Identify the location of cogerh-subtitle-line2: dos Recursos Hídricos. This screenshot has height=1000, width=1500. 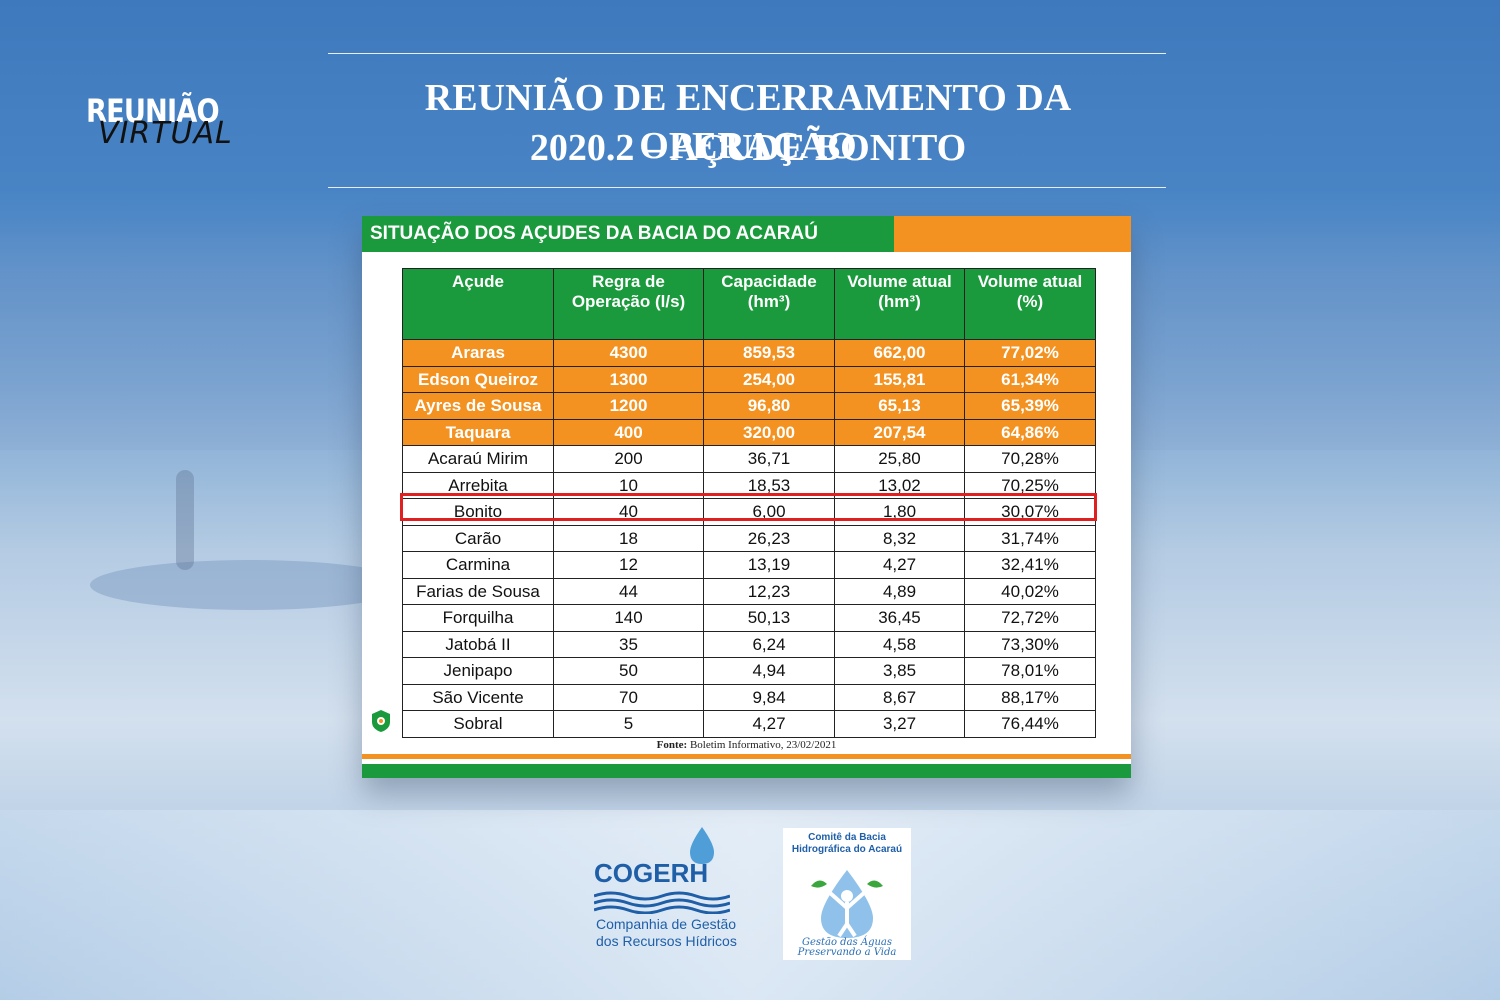
(666, 941).